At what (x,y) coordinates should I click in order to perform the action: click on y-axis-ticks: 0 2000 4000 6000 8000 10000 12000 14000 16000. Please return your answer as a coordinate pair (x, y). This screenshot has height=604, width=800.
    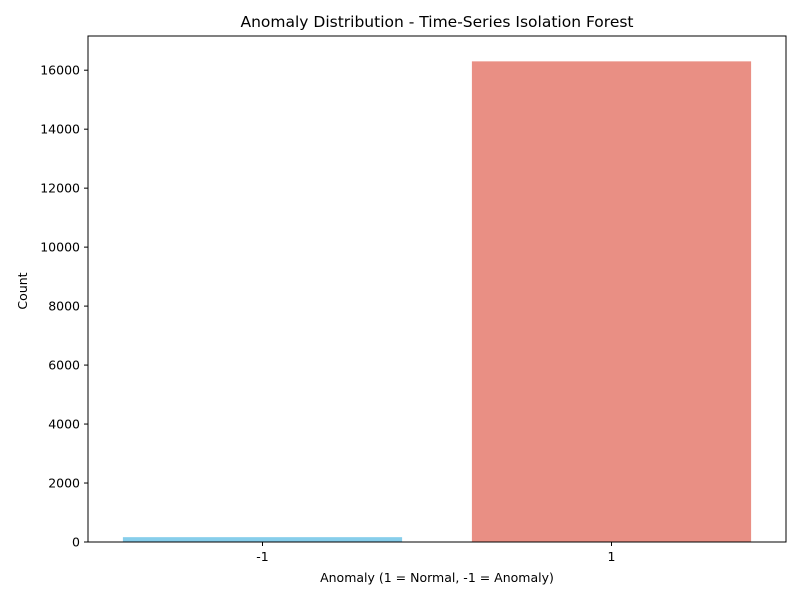
    Looking at the image, I should click on (64, 306).